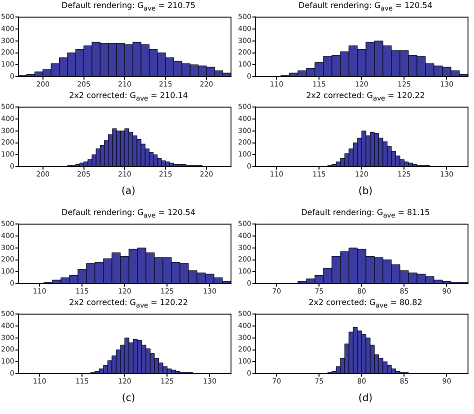  Describe the element at coordinates (128, 96) in the screenshot. I see `chart-title: 2x2 corrected: G$_{ave}$ = 210.14` at that location.